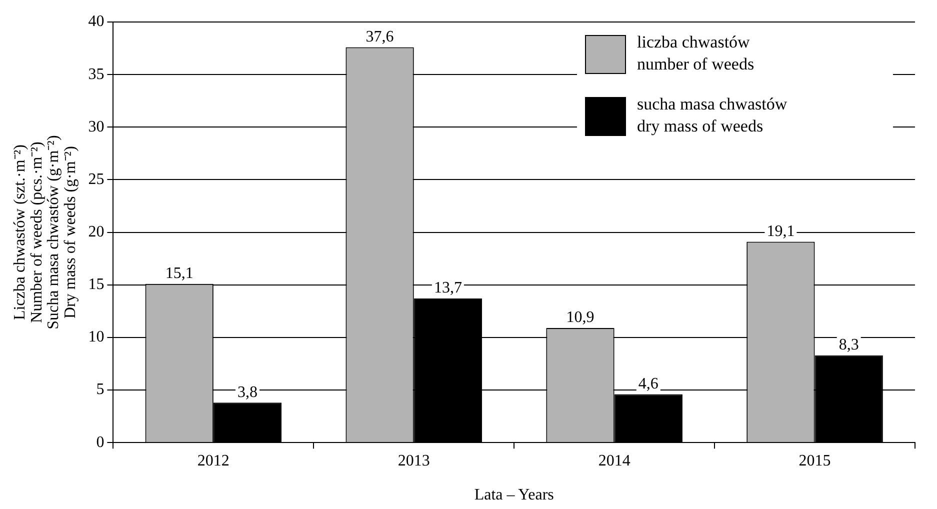 The image size is (937, 509). Describe the element at coordinates (100, 389) in the screenshot. I see `y-tick-label: 5` at that location.